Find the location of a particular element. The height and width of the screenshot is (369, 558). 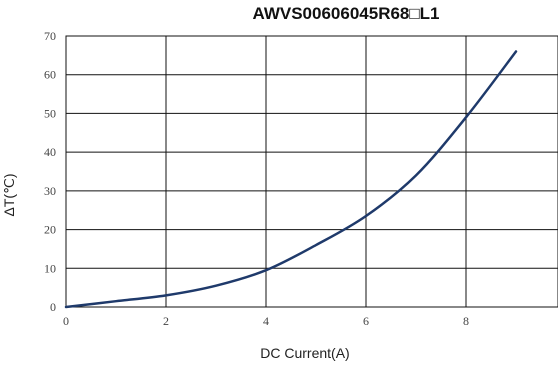

y-tick-label: 0 is located at coordinates (53, 307).